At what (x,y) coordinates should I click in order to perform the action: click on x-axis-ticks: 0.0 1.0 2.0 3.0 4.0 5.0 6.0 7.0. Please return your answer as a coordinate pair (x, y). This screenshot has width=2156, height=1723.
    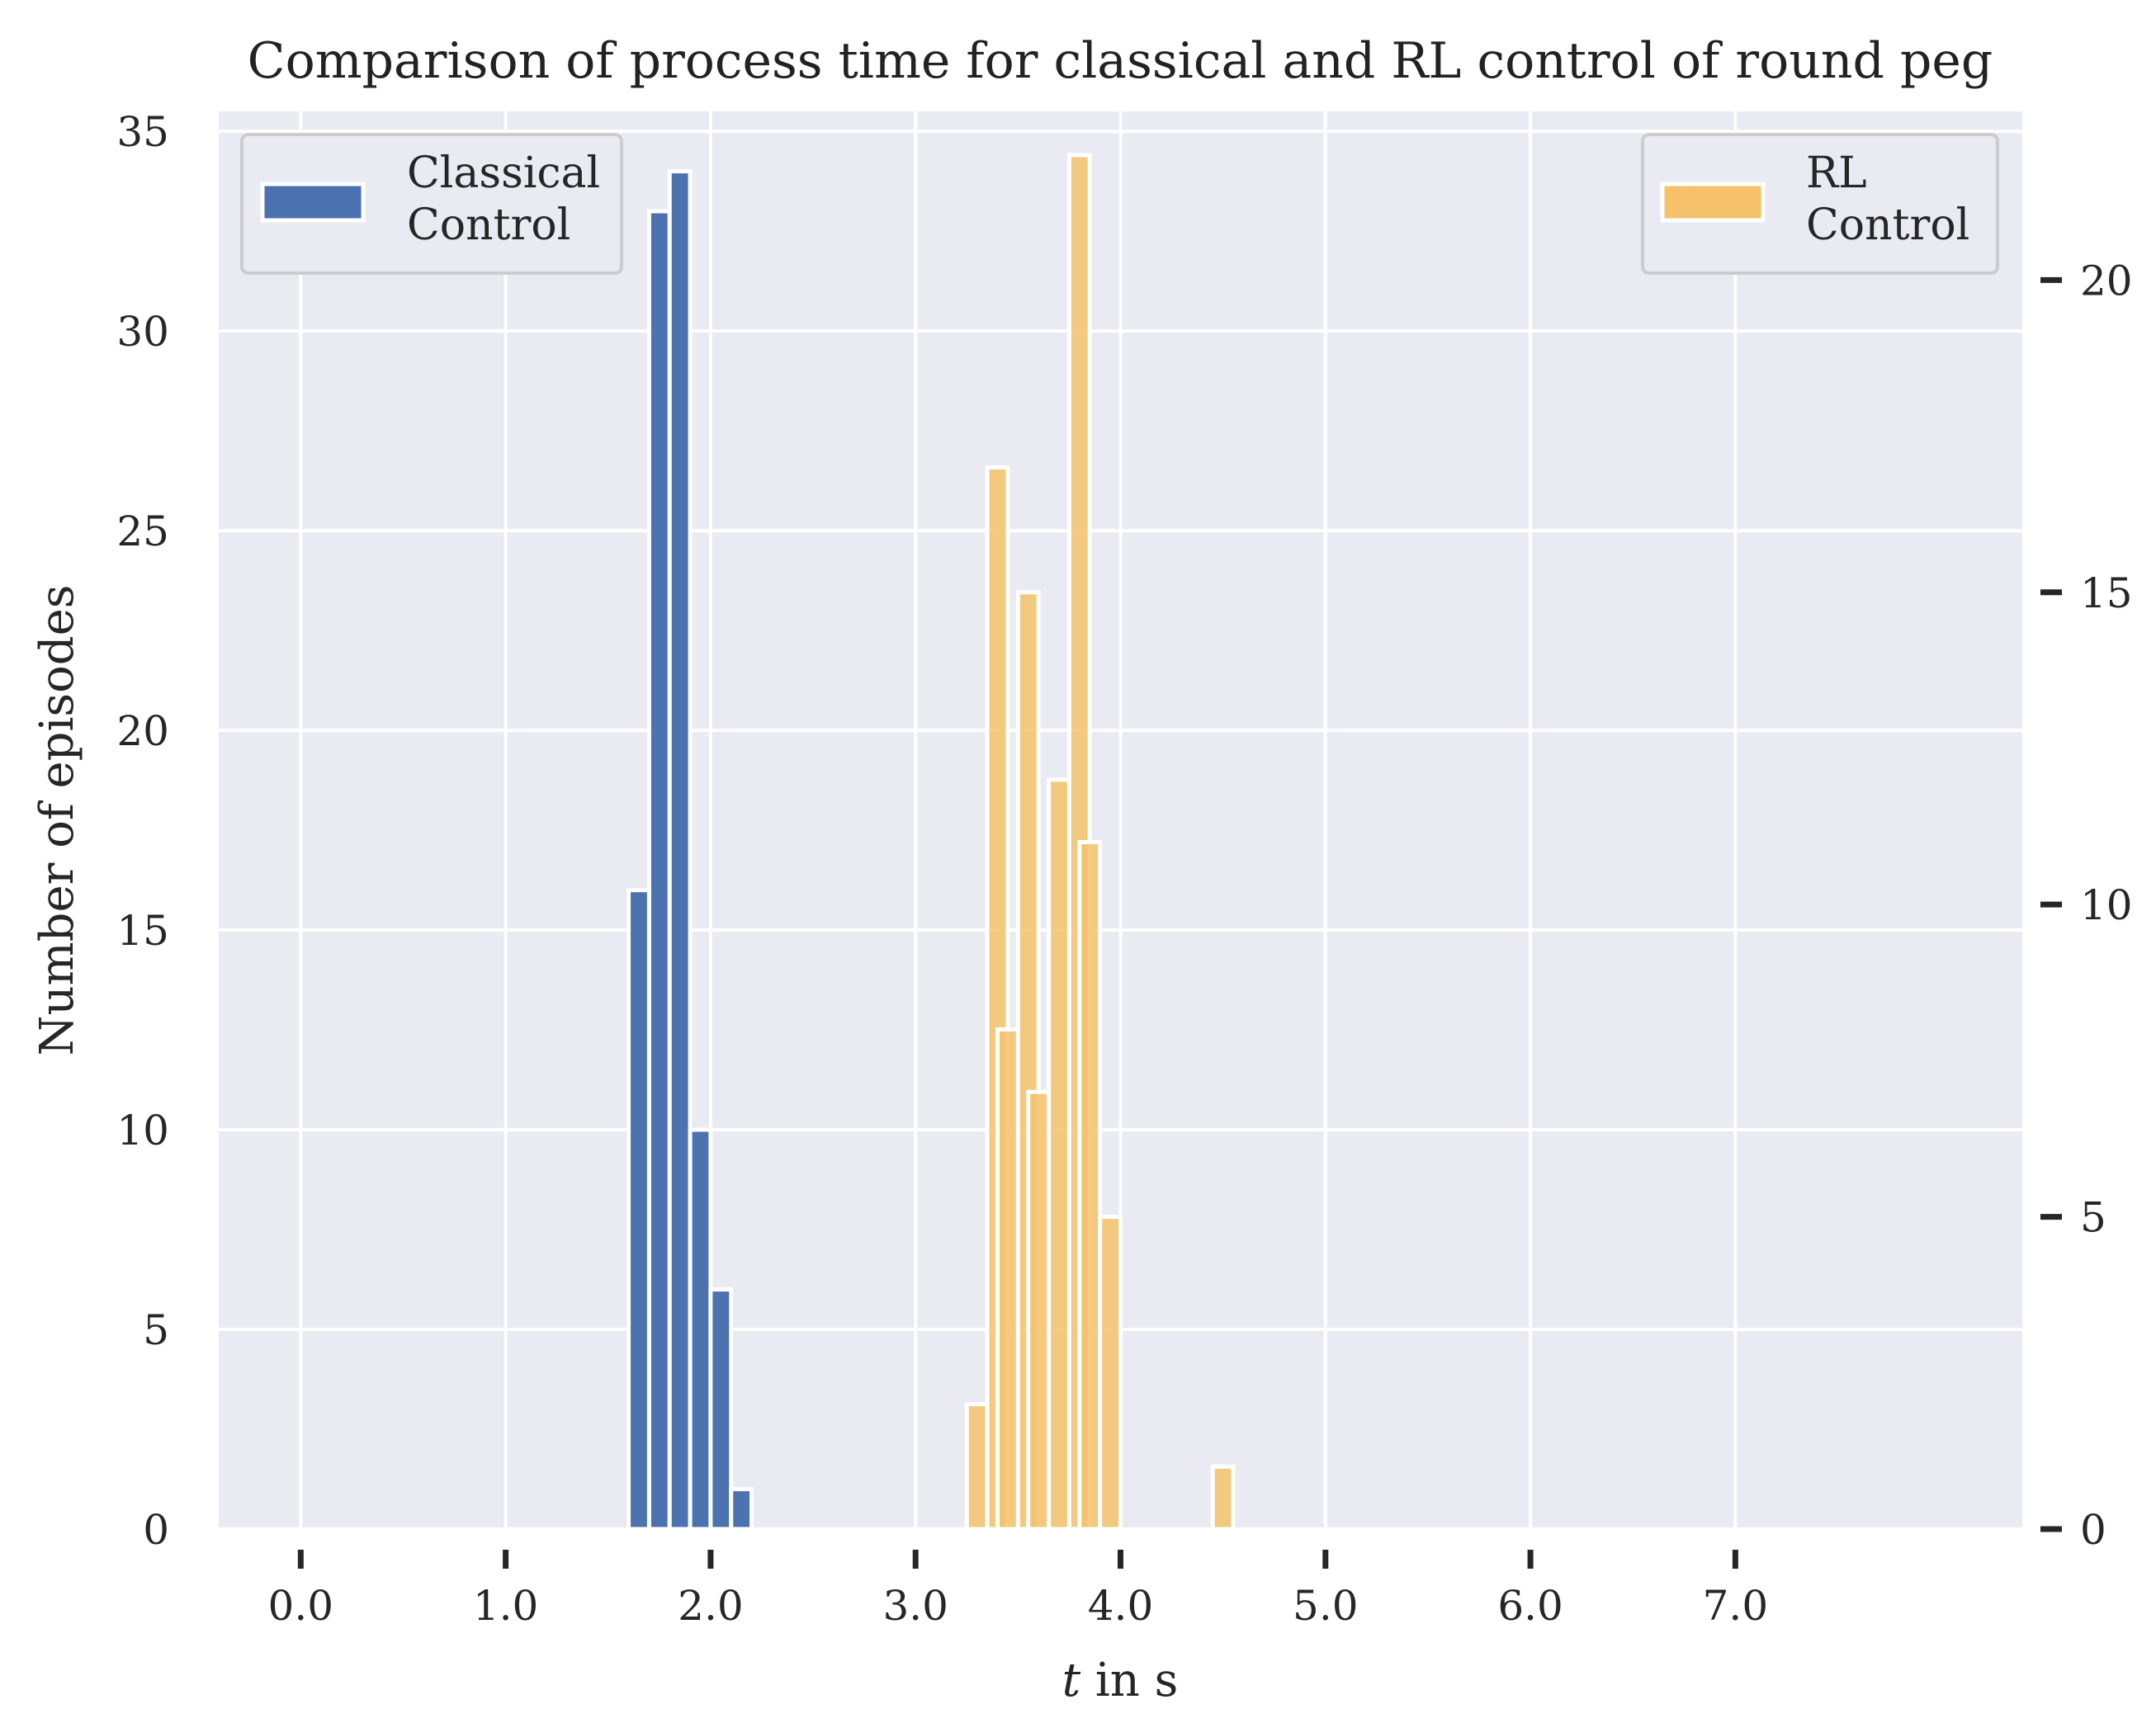
    Looking at the image, I should click on (1018, 1590).